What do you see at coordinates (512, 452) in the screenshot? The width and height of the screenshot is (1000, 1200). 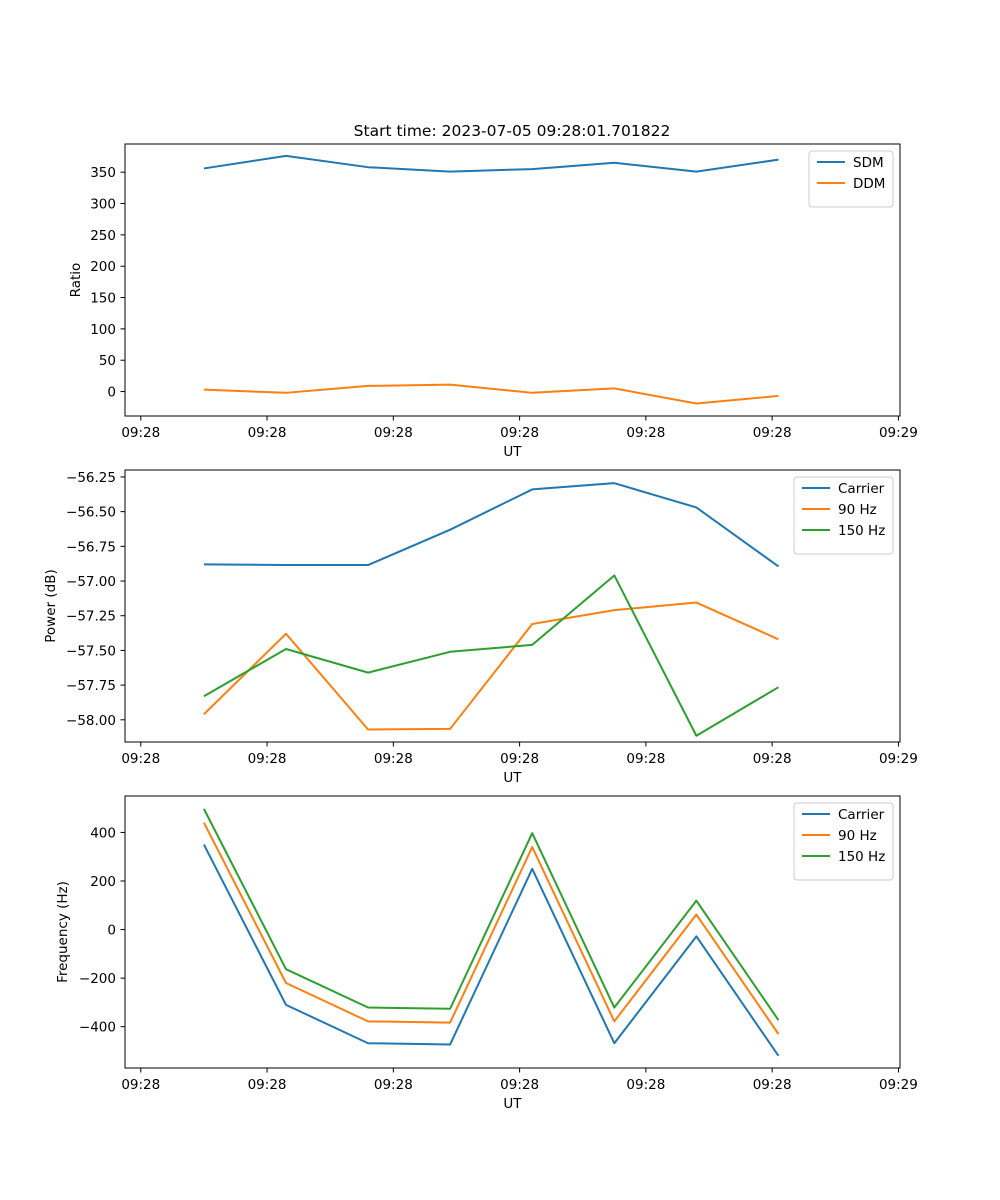 I see `ratio-x-axis-label: UT` at bounding box center [512, 452].